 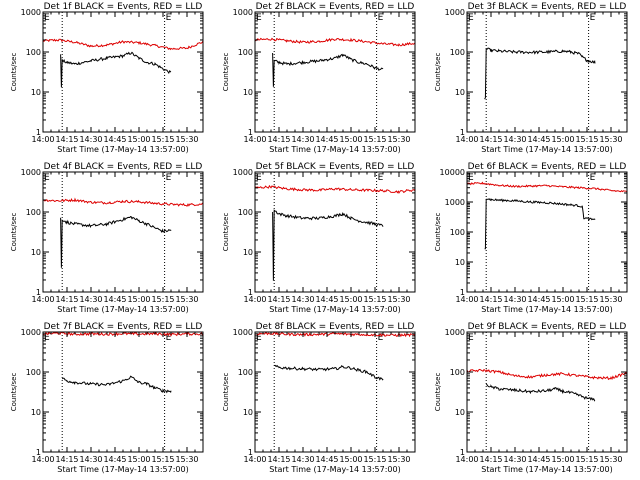 I want to click on panel-title: Det 1f BLACK = Events, RED = LLD, so click(x=123, y=7).